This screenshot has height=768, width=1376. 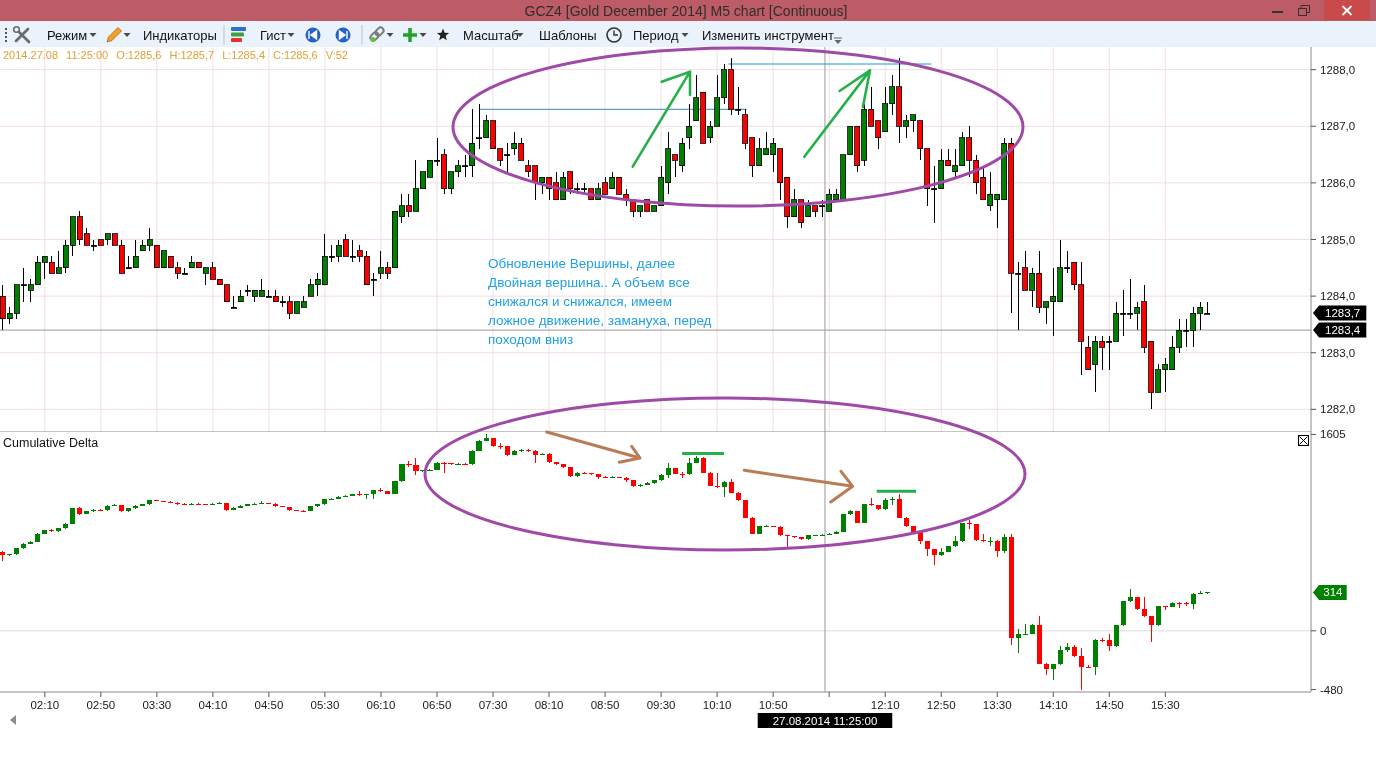 What do you see at coordinates (1343, 330) in the screenshot?
I see `ref-line-label: 1283,4` at bounding box center [1343, 330].